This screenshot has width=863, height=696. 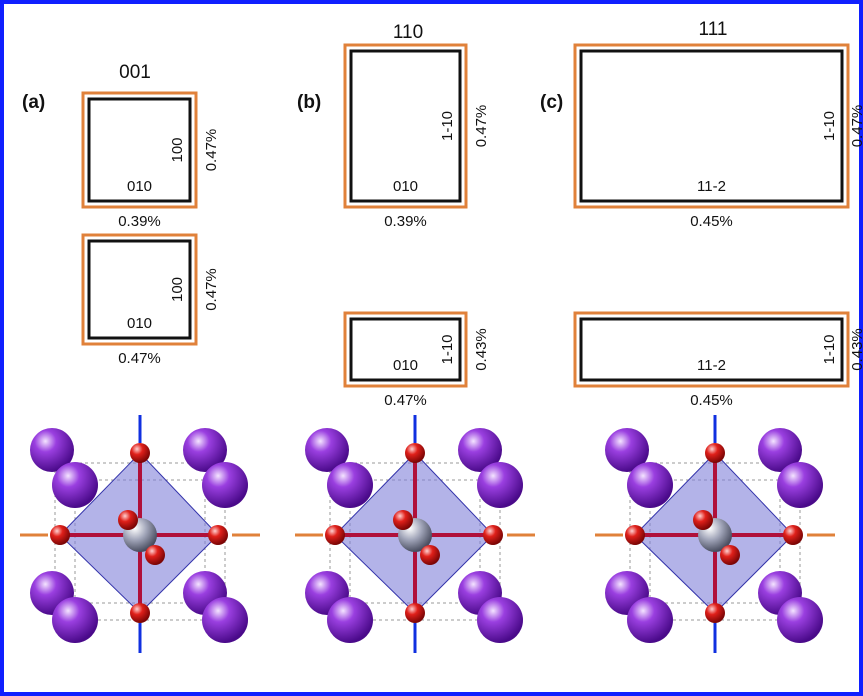 What do you see at coordinates (33, 102) in the screenshot?
I see `panel-label: (a)` at bounding box center [33, 102].